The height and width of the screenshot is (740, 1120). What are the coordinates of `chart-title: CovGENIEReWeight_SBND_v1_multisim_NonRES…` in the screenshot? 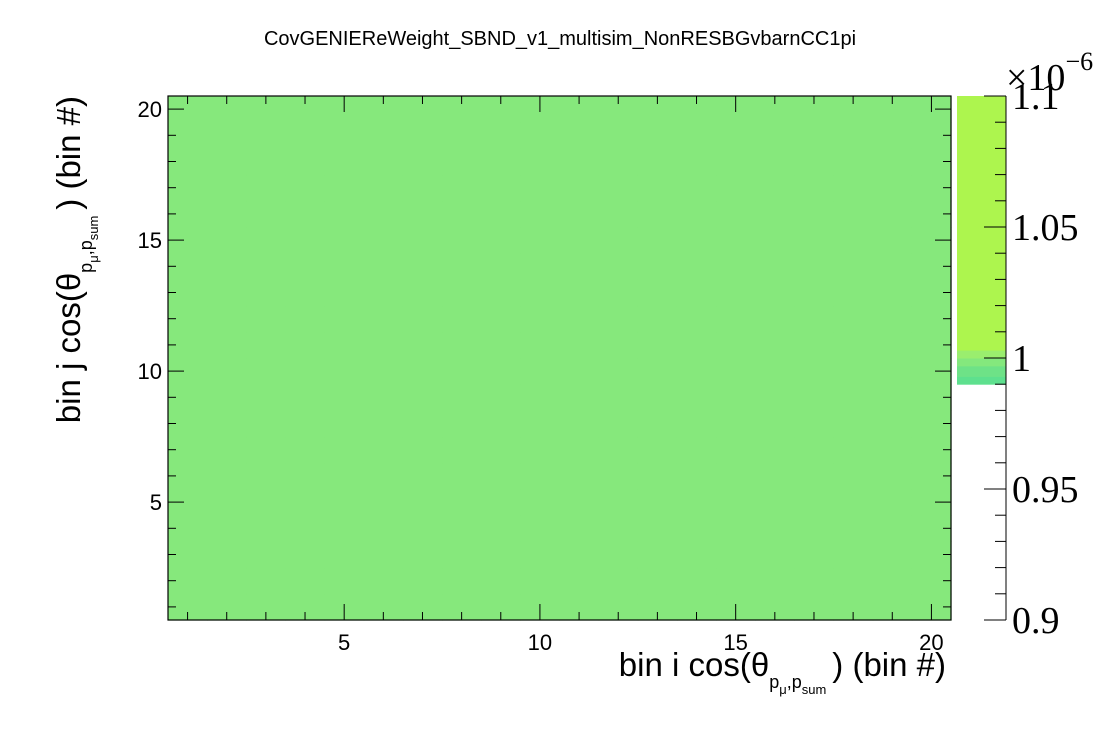 It's located at (560, 39).